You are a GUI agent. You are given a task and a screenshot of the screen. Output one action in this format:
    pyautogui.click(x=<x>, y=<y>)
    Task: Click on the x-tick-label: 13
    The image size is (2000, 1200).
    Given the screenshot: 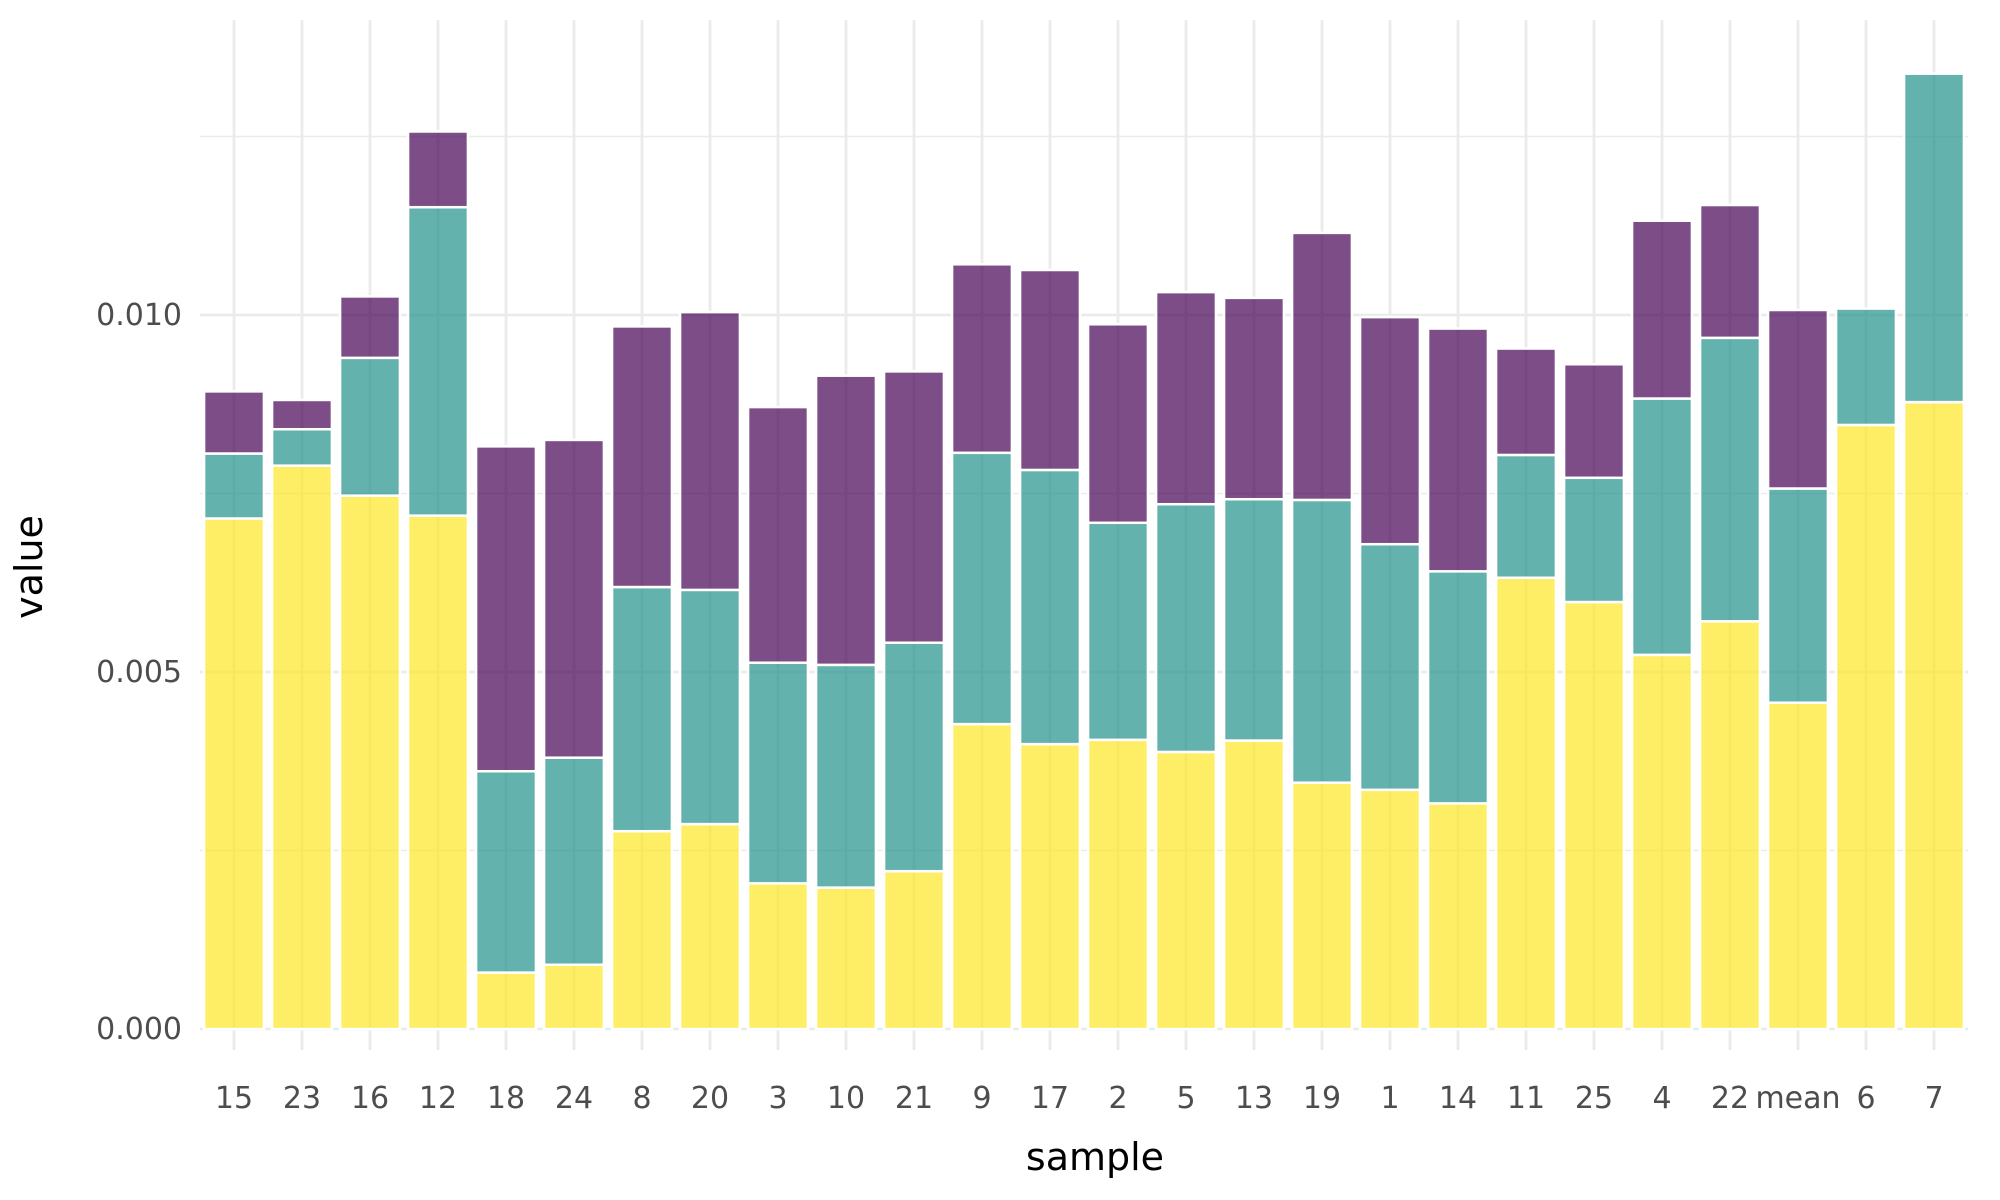 What is the action you would take?
    pyautogui.click(x=1254, y=1098)
    